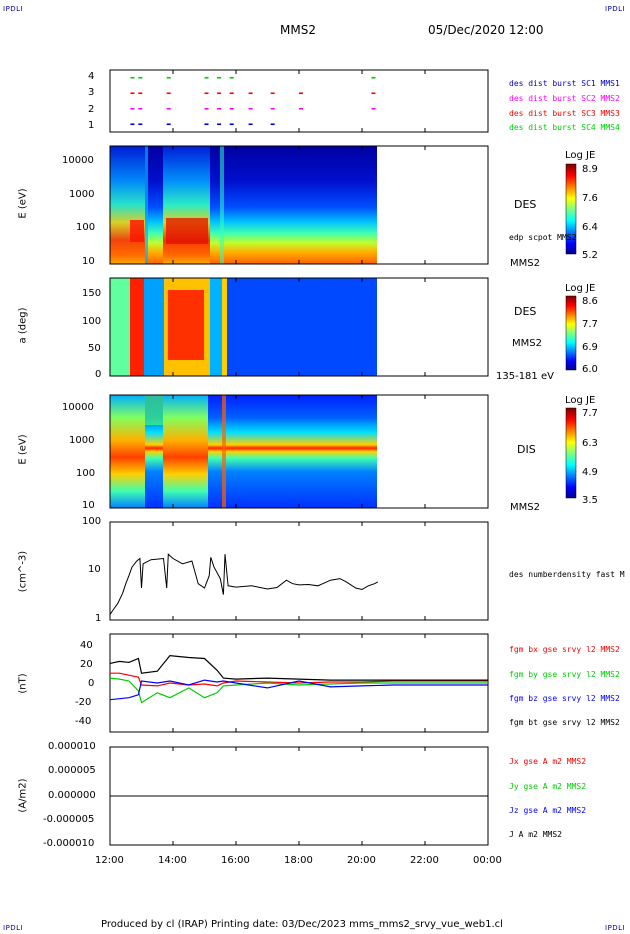 This screenshot has width=630, height=934. I want to click on burst-panel, so click(299, 101).